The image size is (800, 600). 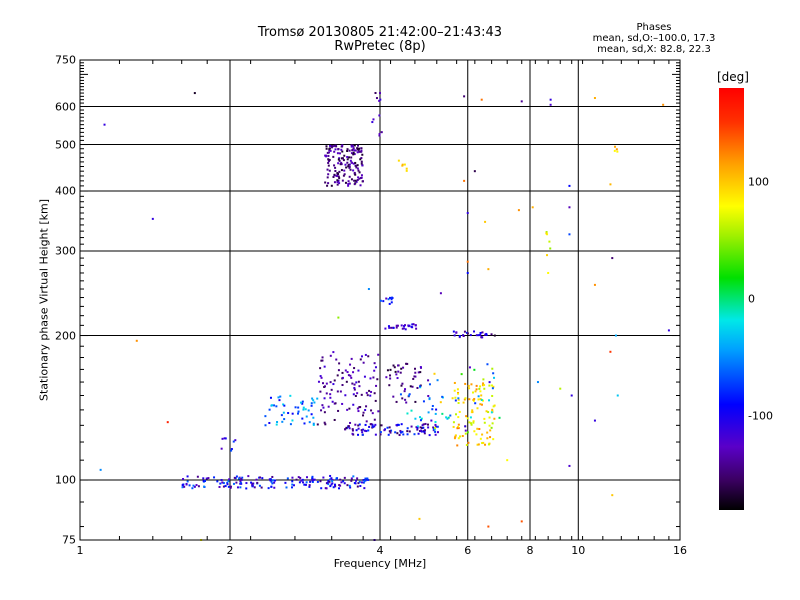 What do you see at coordinates (380, 550) in the screenshot?
I see `x-tick-label: 4` at bounding box center [380, 550].